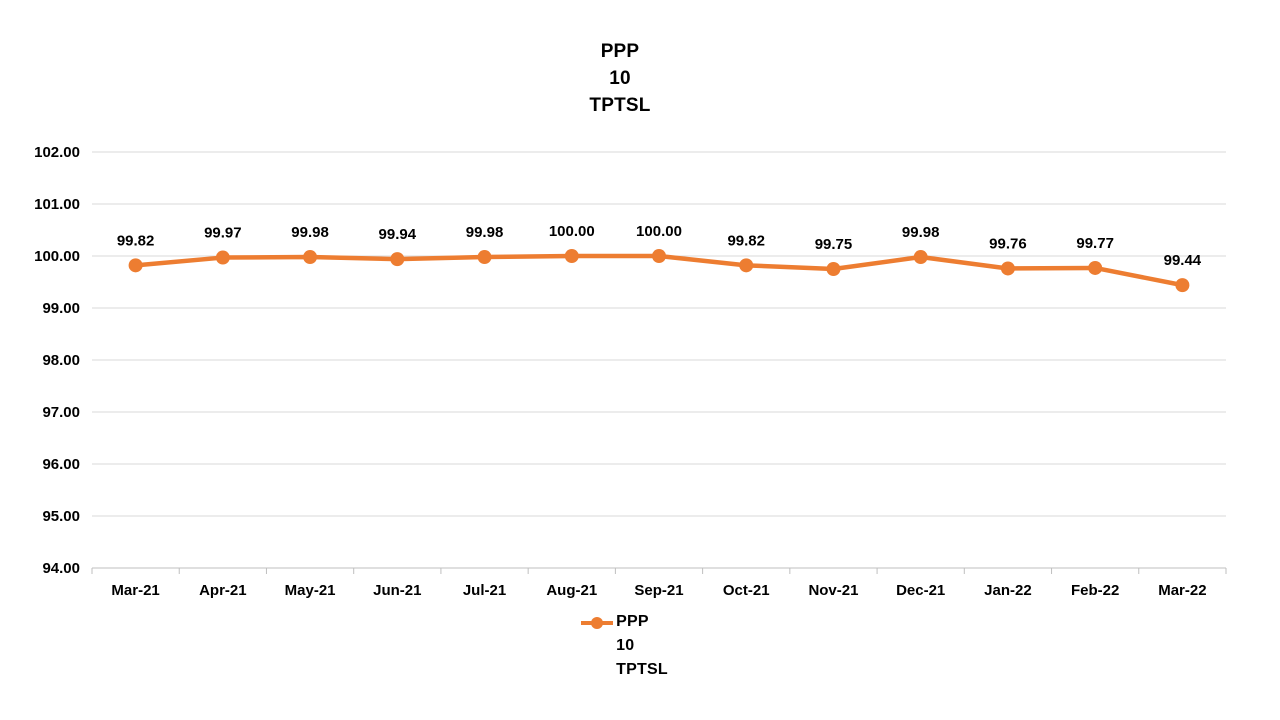 The image size is (1280, 720). Describe the element at coordinates (658, 590) in the screenshot. I see `x-axis-category-label: Sep-21` at that location.